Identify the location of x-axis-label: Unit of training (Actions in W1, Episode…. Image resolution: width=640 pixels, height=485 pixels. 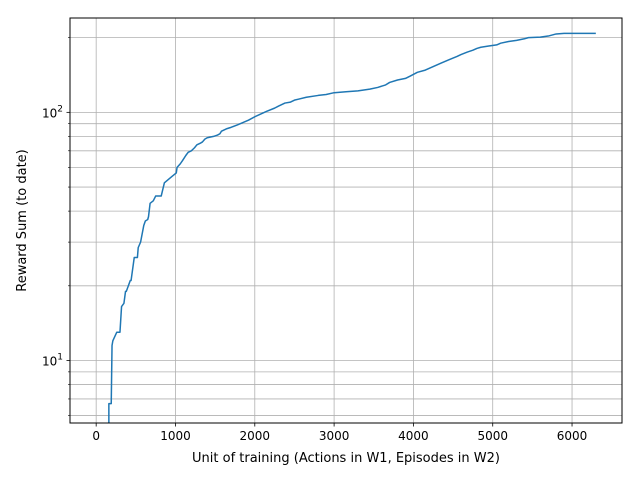
(346, 458).